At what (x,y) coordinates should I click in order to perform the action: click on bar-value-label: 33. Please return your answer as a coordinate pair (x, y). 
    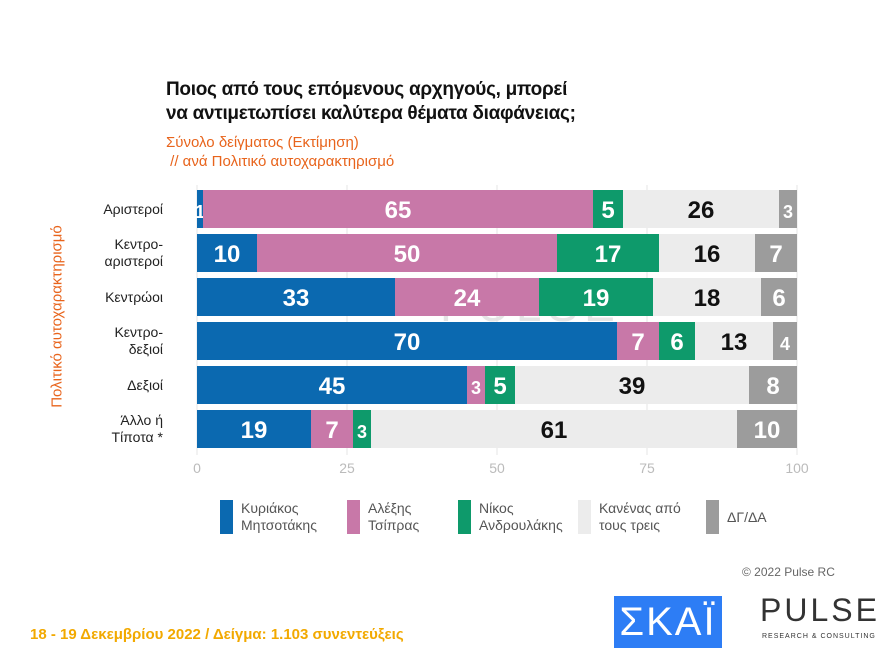
    Looking at the image, I should click on (296, 298).